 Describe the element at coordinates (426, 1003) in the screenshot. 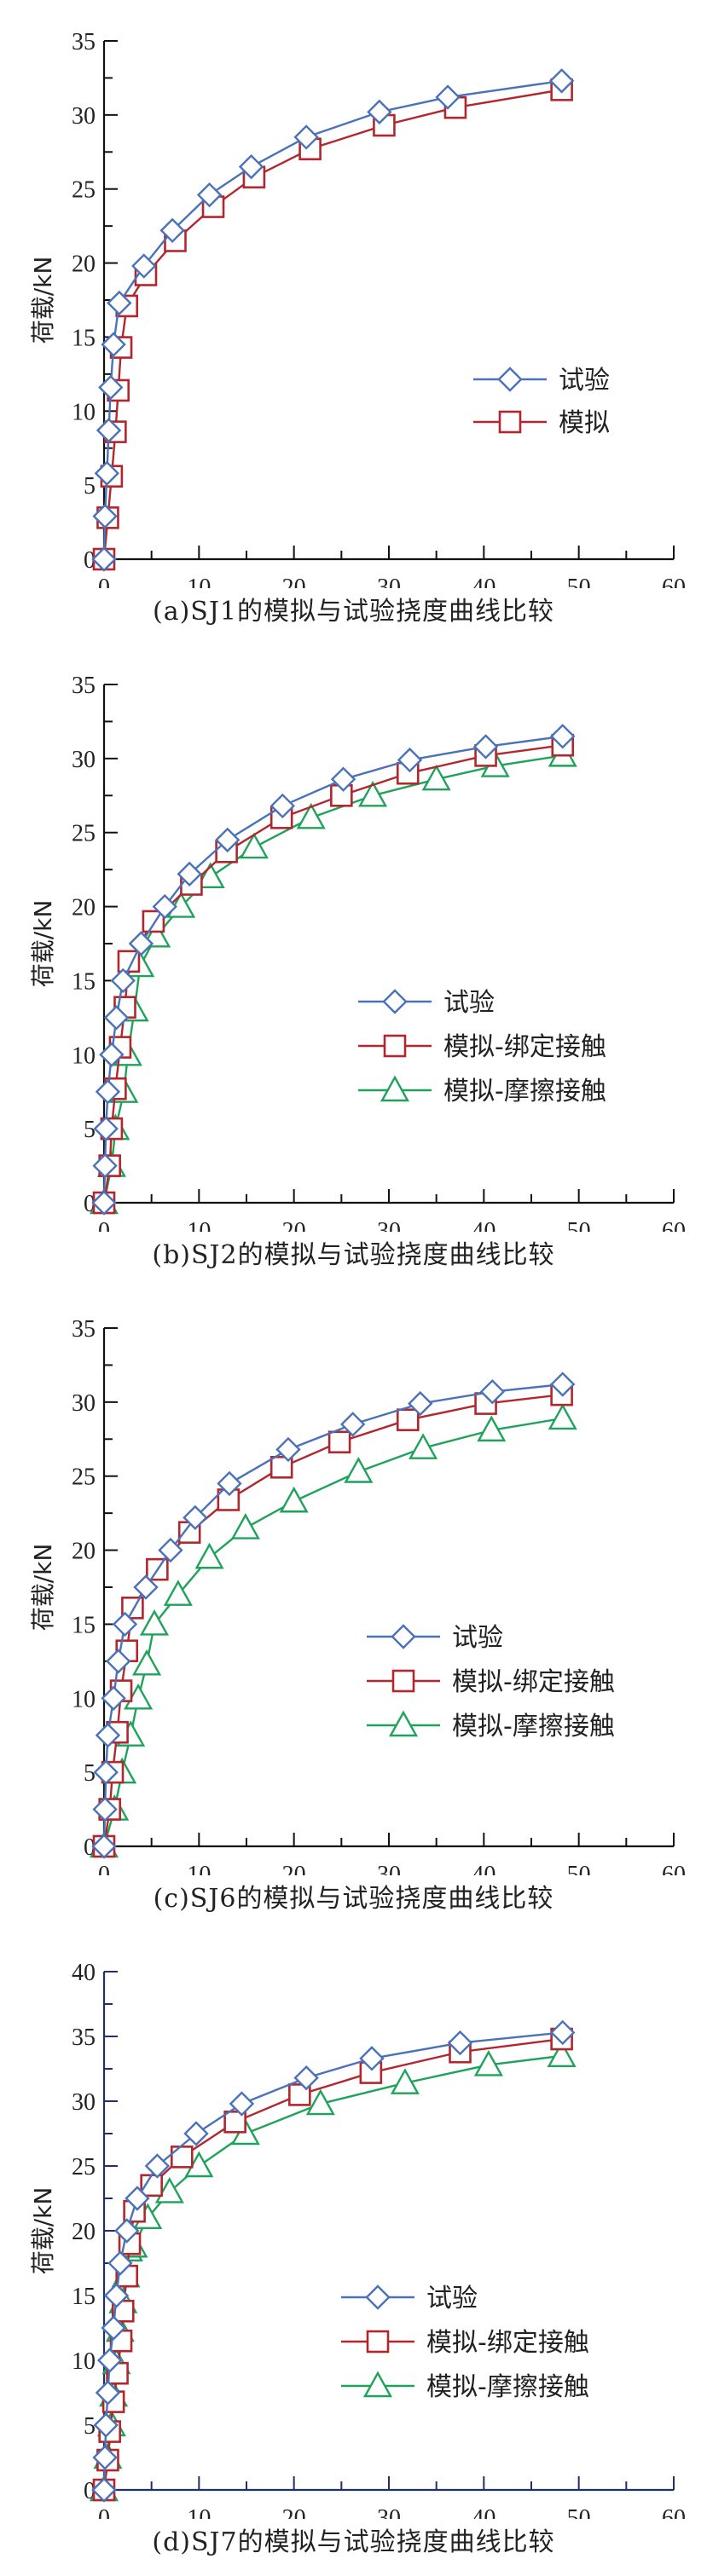

I see `chart-b-legend-item-0: 试验` at that location.